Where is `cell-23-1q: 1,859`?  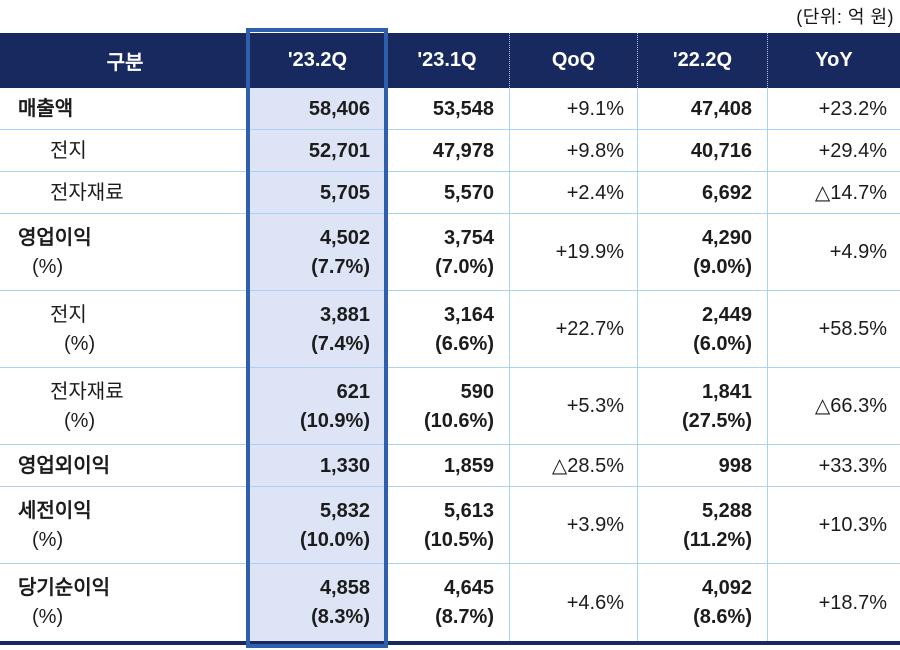
cell-23-1q: 1,859 is located at coordinates (447, 465).